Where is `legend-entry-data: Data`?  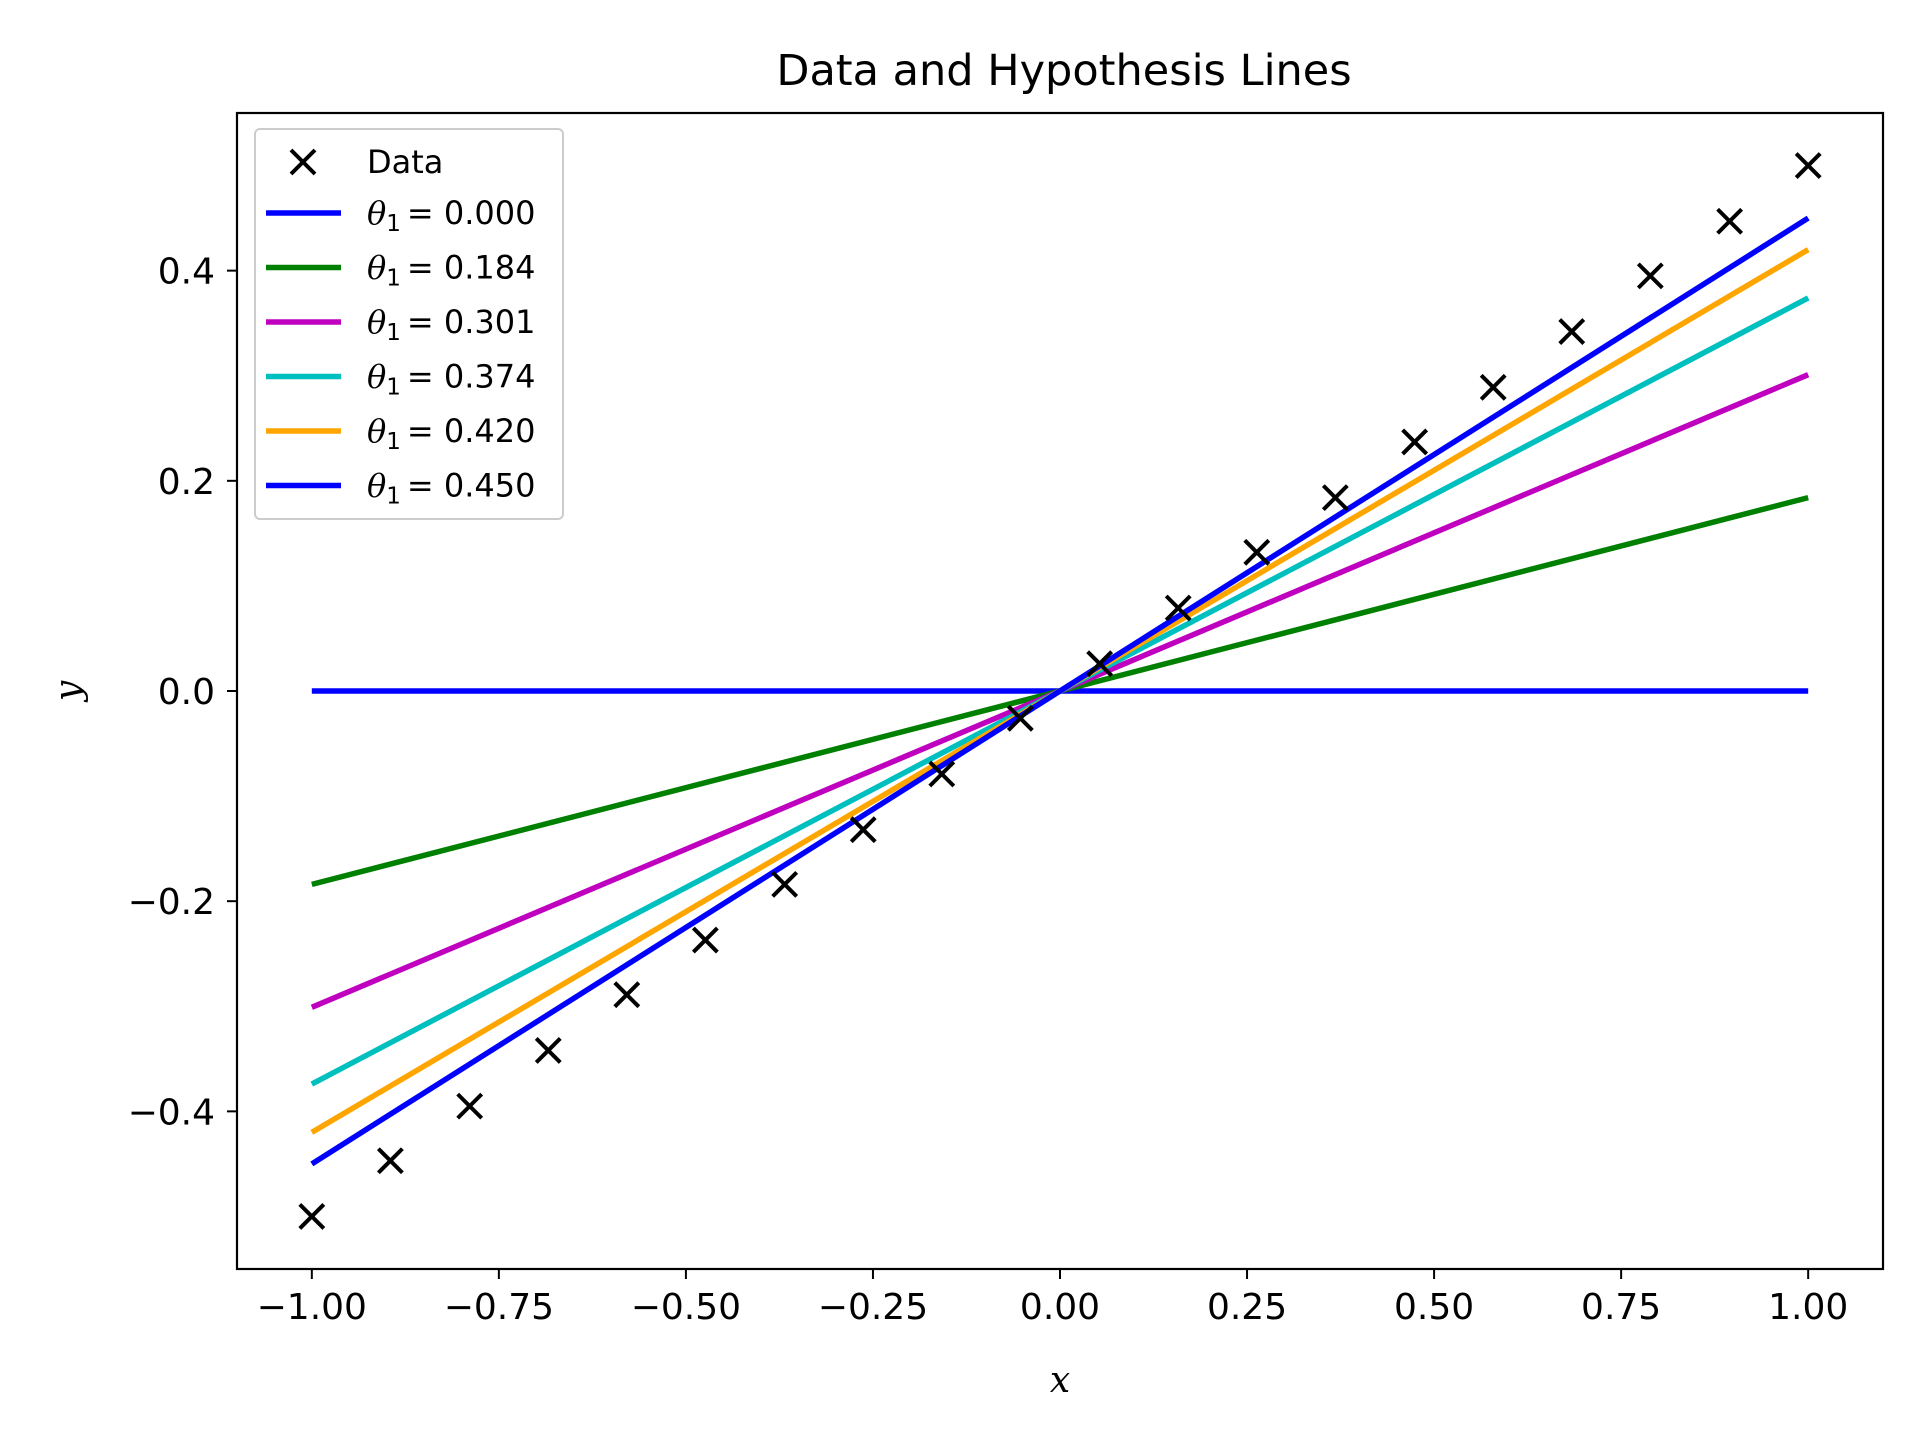
legend-entry-data: Data is located at coordinates (366, 162).